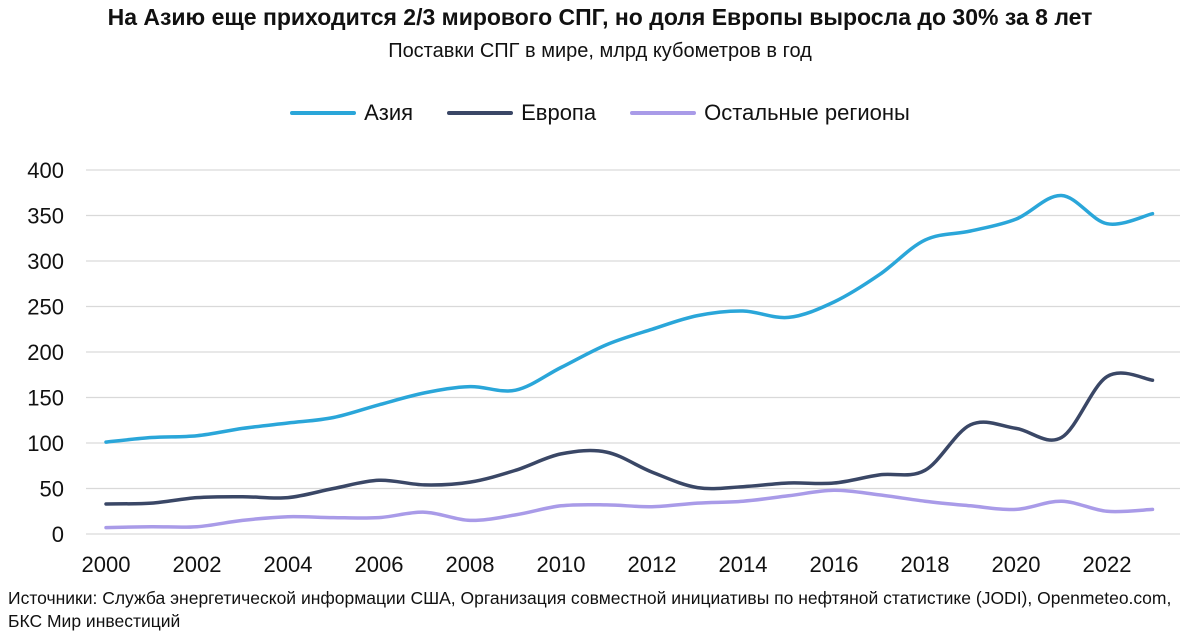 Image resolution: width=1200 pixels, height=635 pixels. Describe the element at coordinates (480, 113) in the screenshot. I see `legend-swatch-europe` at that location.